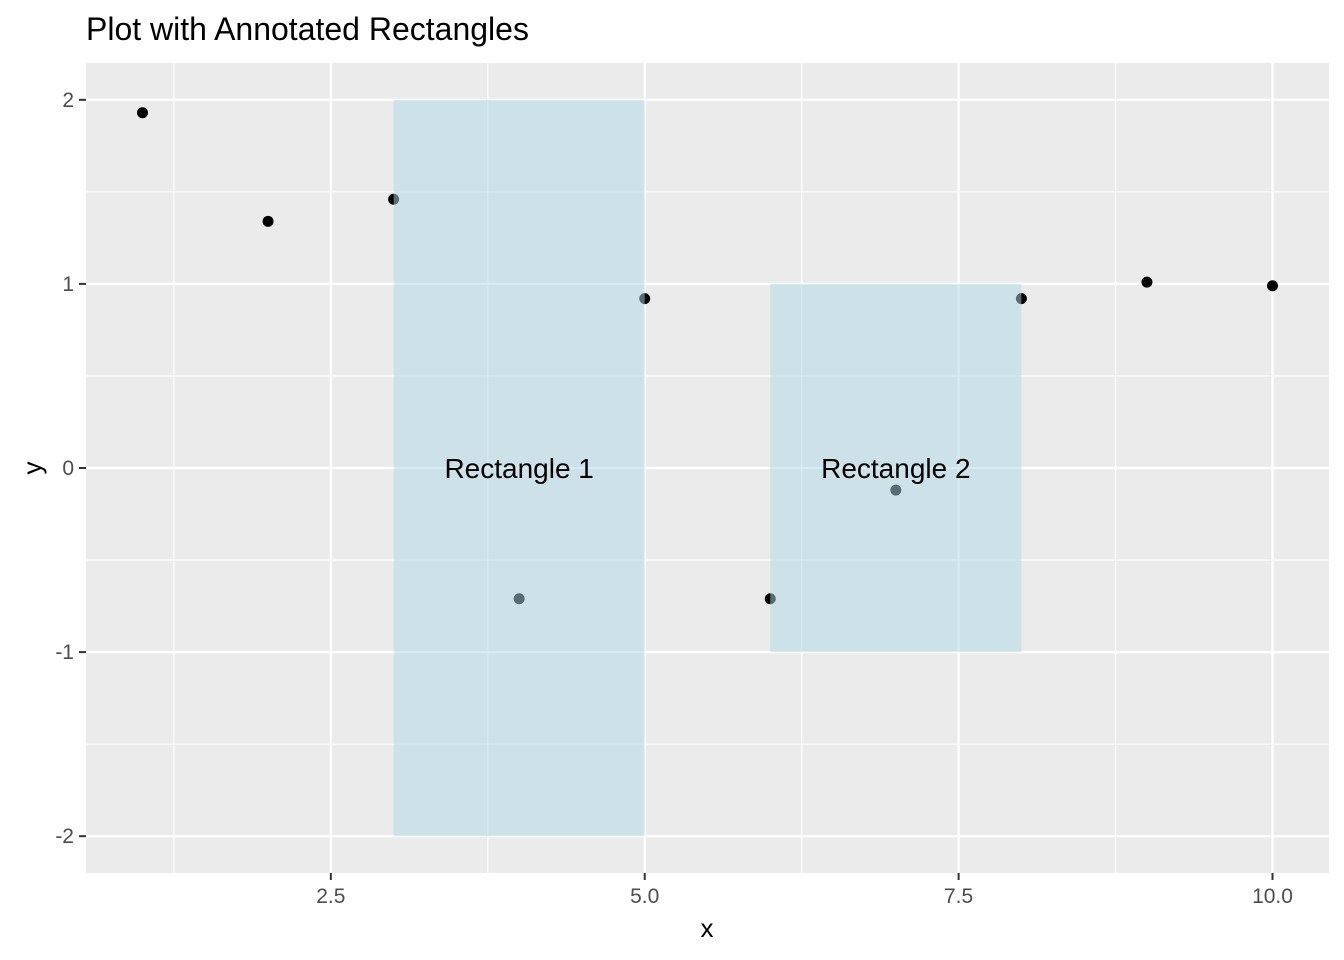 This screenshot has height=960, width=1344. Describe the element at coordinates (644, 896) in the screenshot. I see `x-tick-label: 5.0` at that location.